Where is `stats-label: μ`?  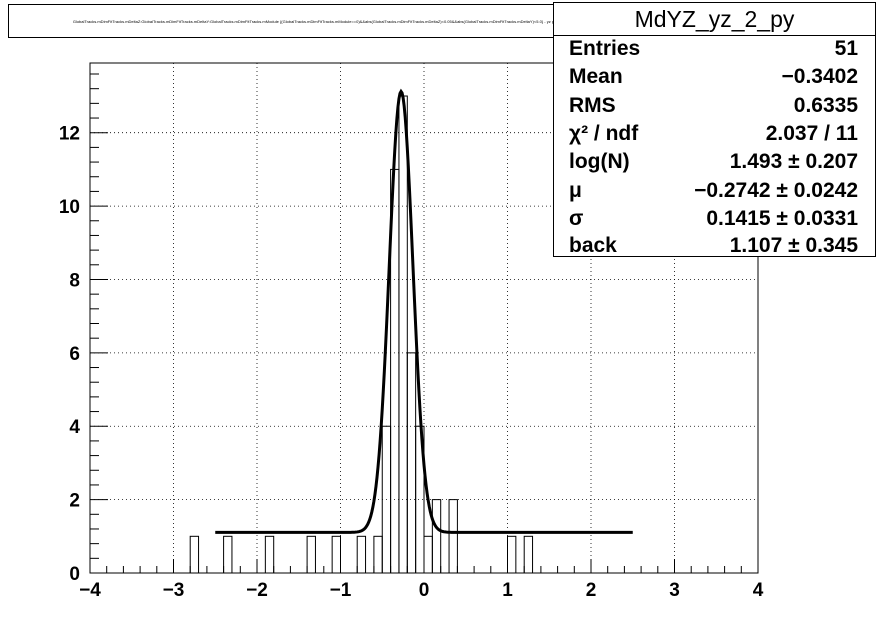 stats-label: μ is located at coordinates (575, 190).